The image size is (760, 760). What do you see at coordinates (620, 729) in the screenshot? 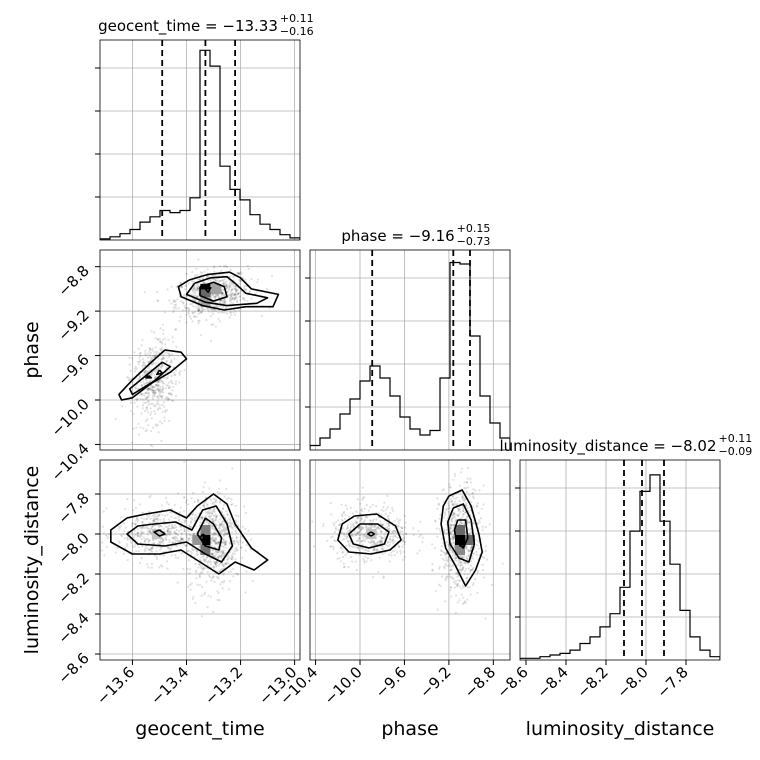
I see `x-axis-label-luminosity_distance: luminosity_distance` at bounding box center [620, 729].